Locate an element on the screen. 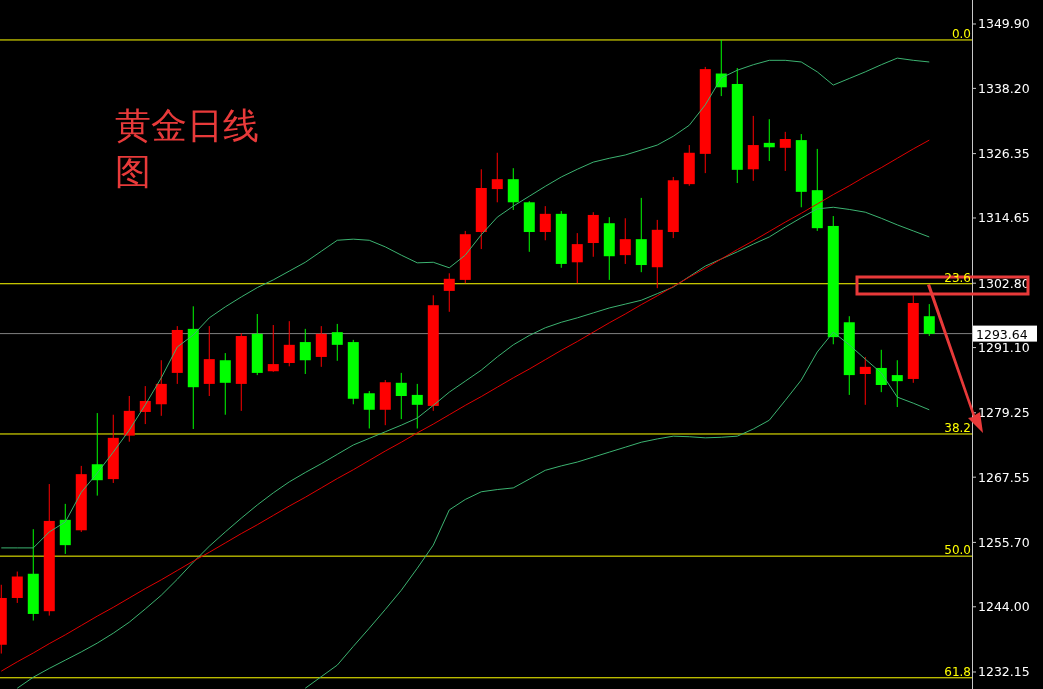  fib-label: 50.0 is located at coordinates (957, 550).